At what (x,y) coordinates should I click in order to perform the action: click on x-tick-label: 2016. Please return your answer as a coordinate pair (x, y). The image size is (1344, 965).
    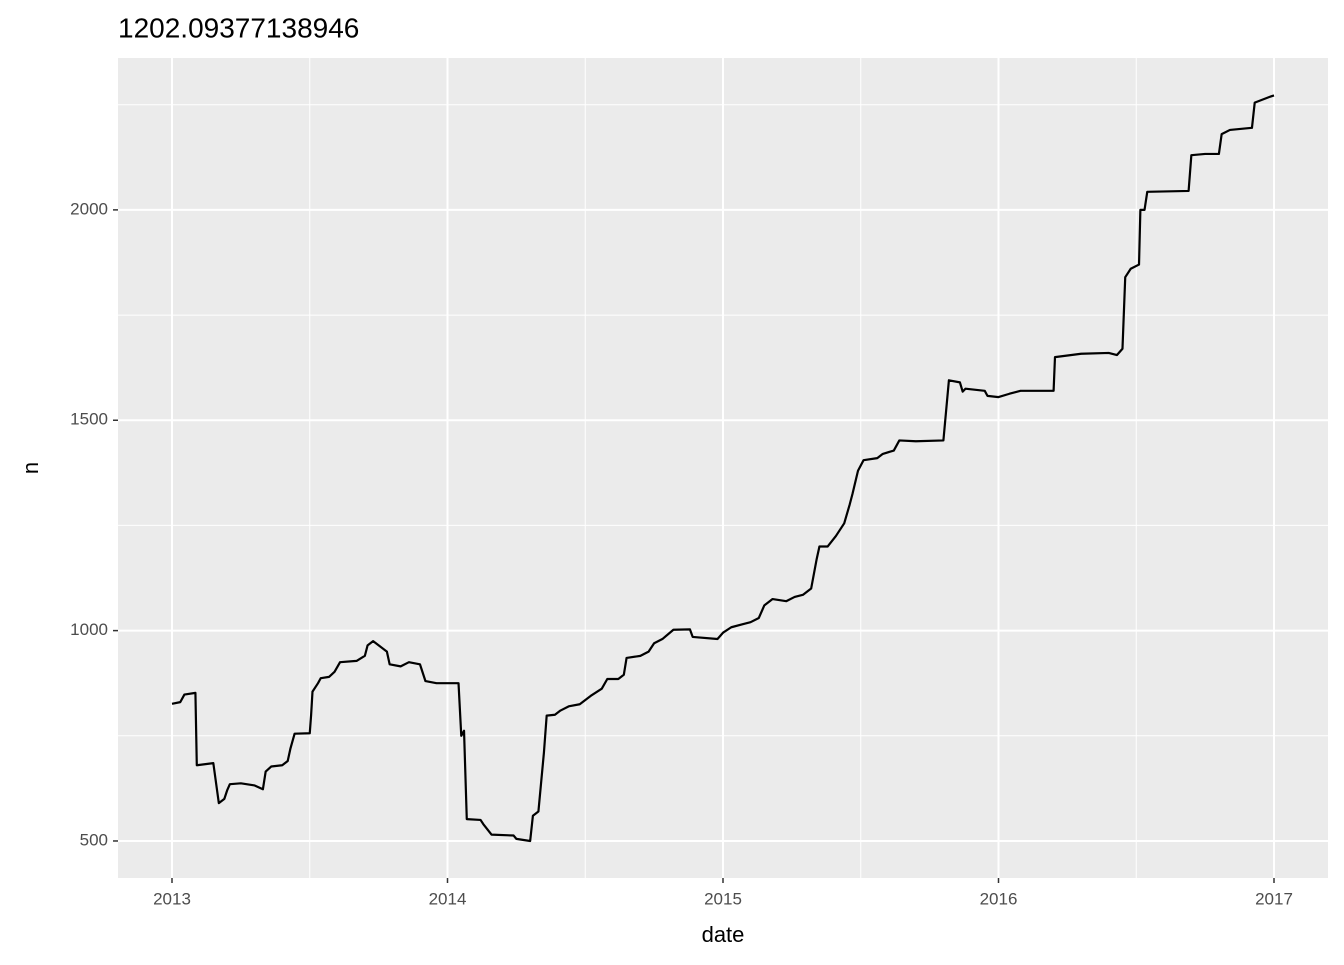
    Looking at the image, I should click on (999, 898).